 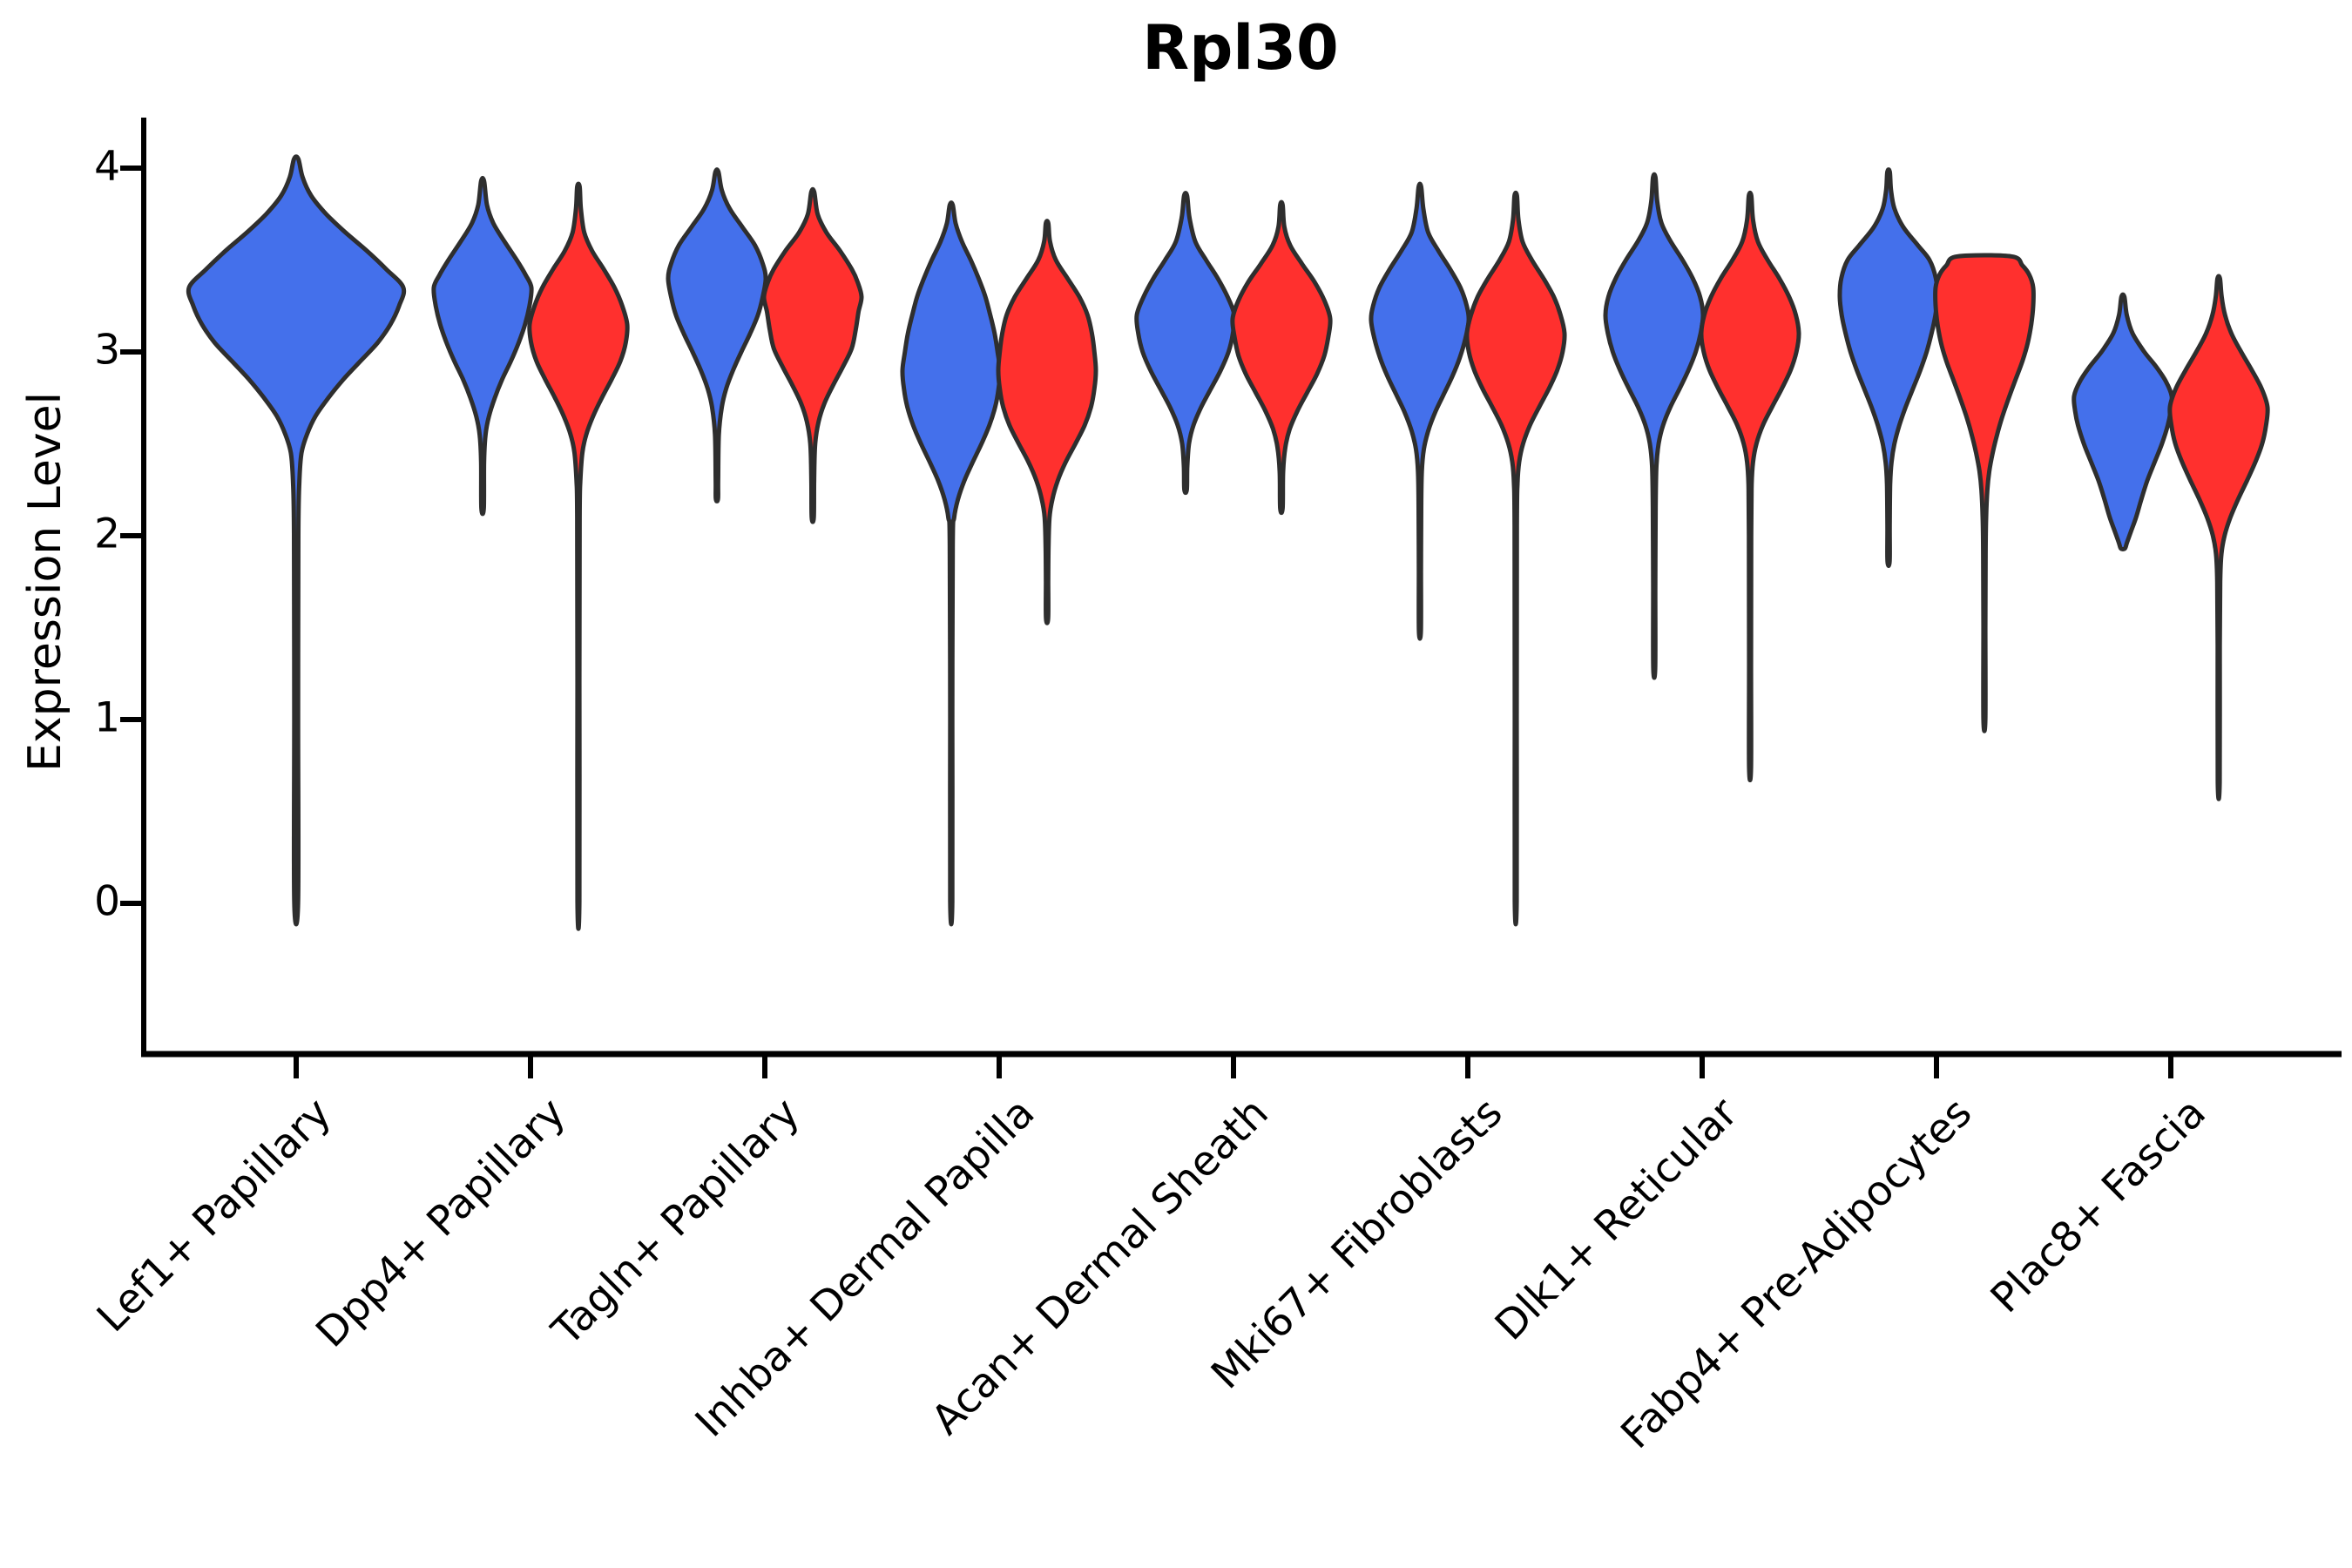 What do you see at coordinates (1888, 368) in the screenshot?
I see `violin-fabp4-pre-adipocytes-blue` at bounding box center [1888, 368].